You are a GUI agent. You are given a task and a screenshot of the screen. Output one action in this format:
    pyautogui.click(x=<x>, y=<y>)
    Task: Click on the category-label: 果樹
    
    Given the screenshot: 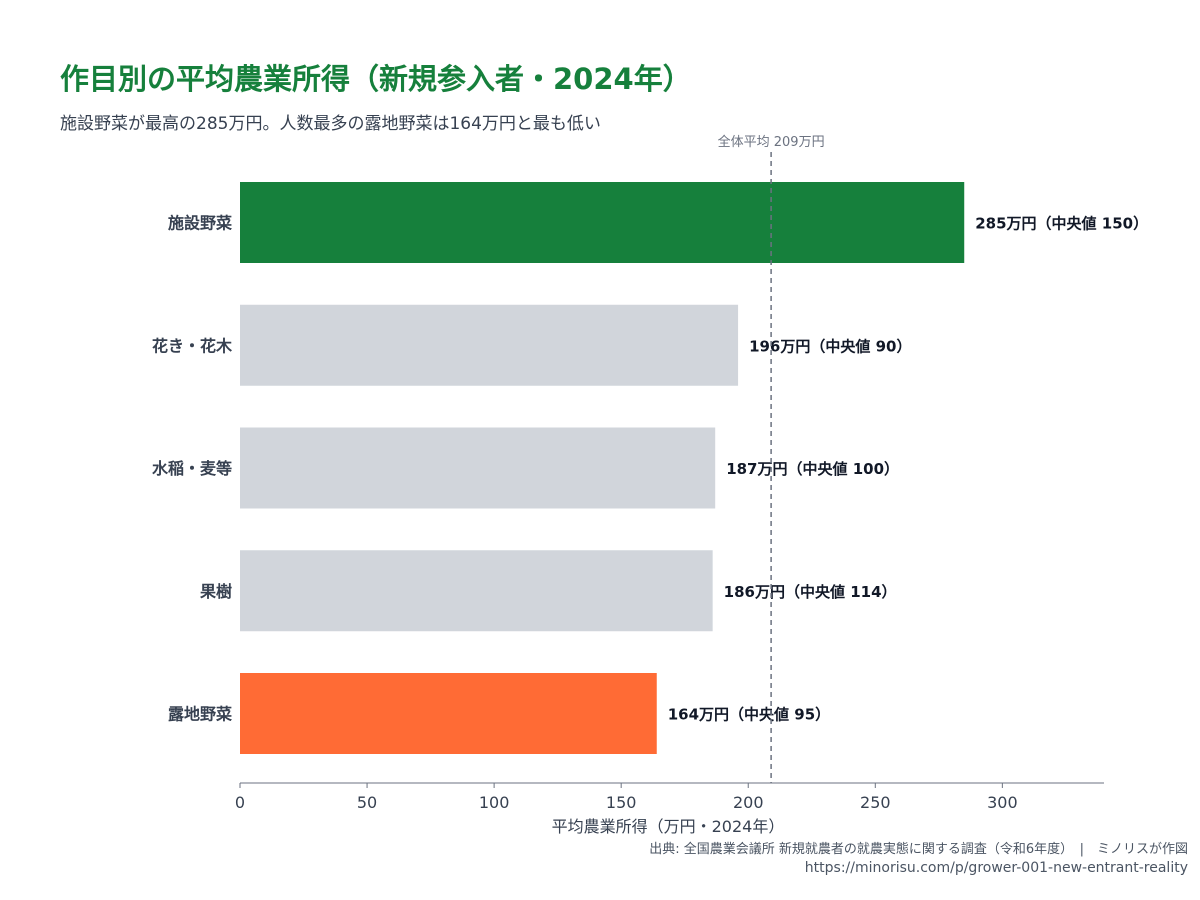 What is the action you would take?
    pyautogui.click(x=215, y=591)
    